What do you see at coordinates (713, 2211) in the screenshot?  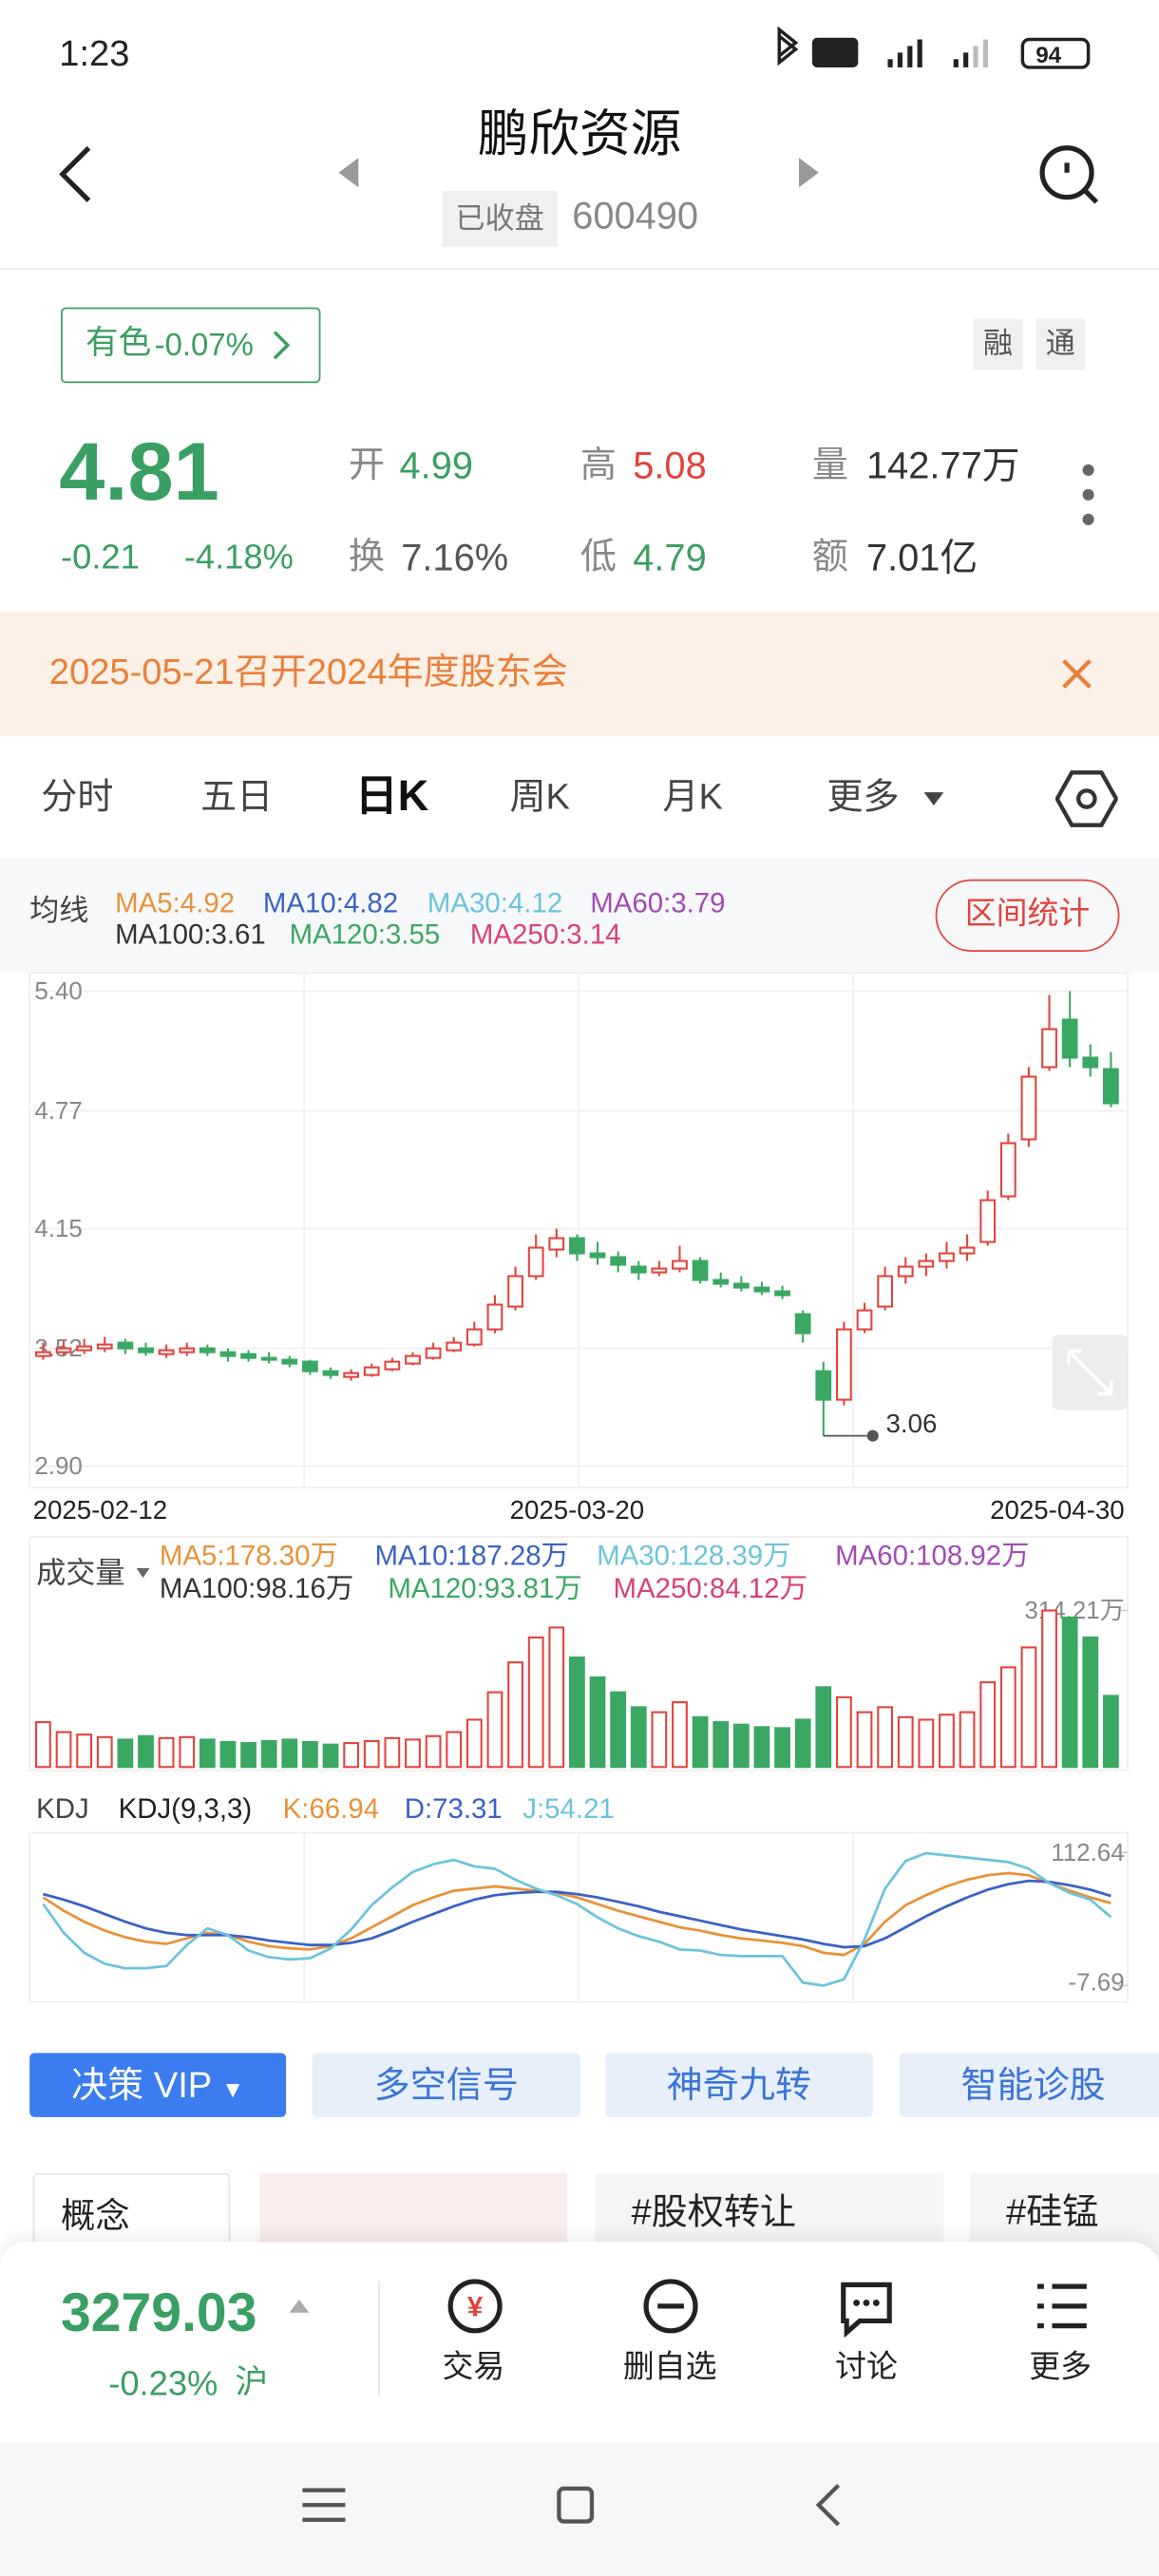 I see `tag: #股权转让` at bounding box center [713, 2211].